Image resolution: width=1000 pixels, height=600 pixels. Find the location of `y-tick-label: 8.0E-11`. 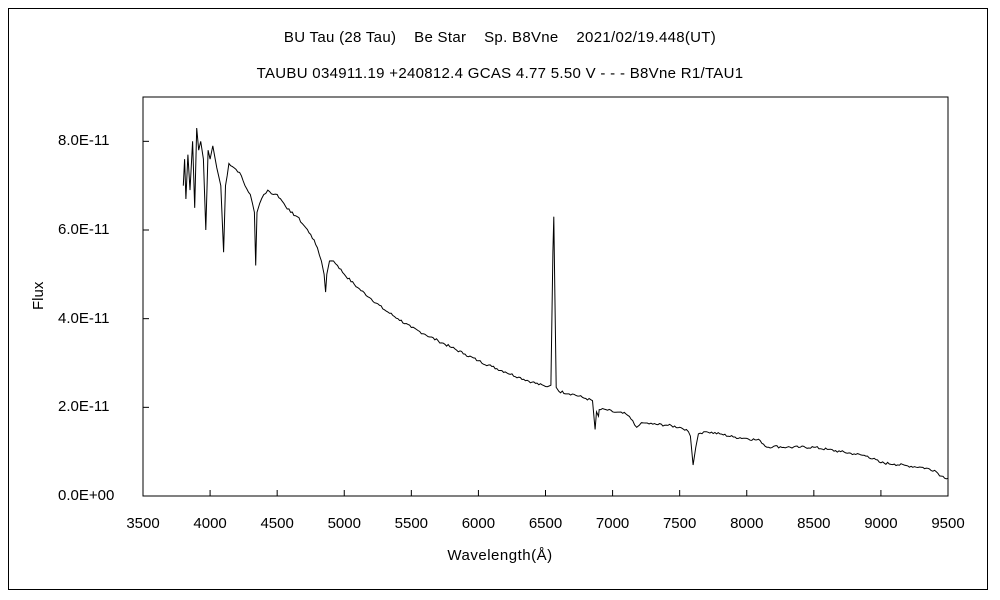

y-tick-label: 8.0E-11 is located at coordinates (84, 141).